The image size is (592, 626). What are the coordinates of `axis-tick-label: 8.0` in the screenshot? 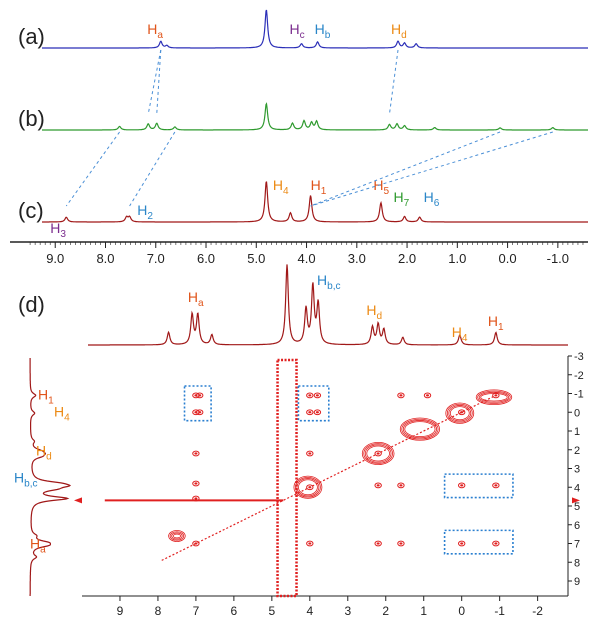 It's located at (105, 258).